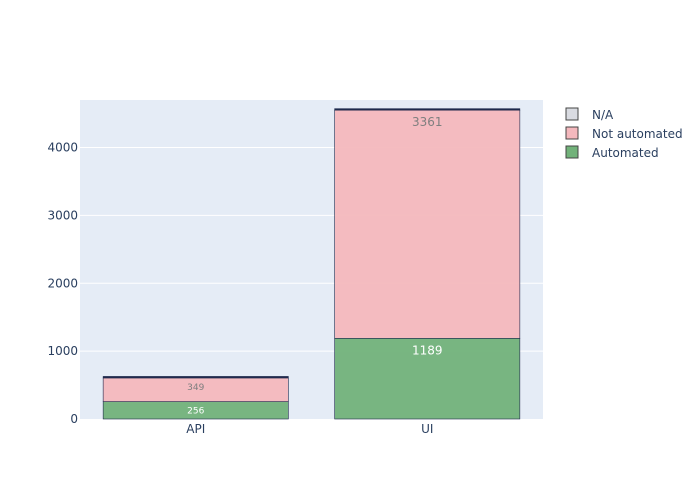 This screenshot has height=500, width=700. What do you see at coordinates (74, 419) in the screenshot?
I see `y-tick-label: 0` at bounding box center [74, 419].